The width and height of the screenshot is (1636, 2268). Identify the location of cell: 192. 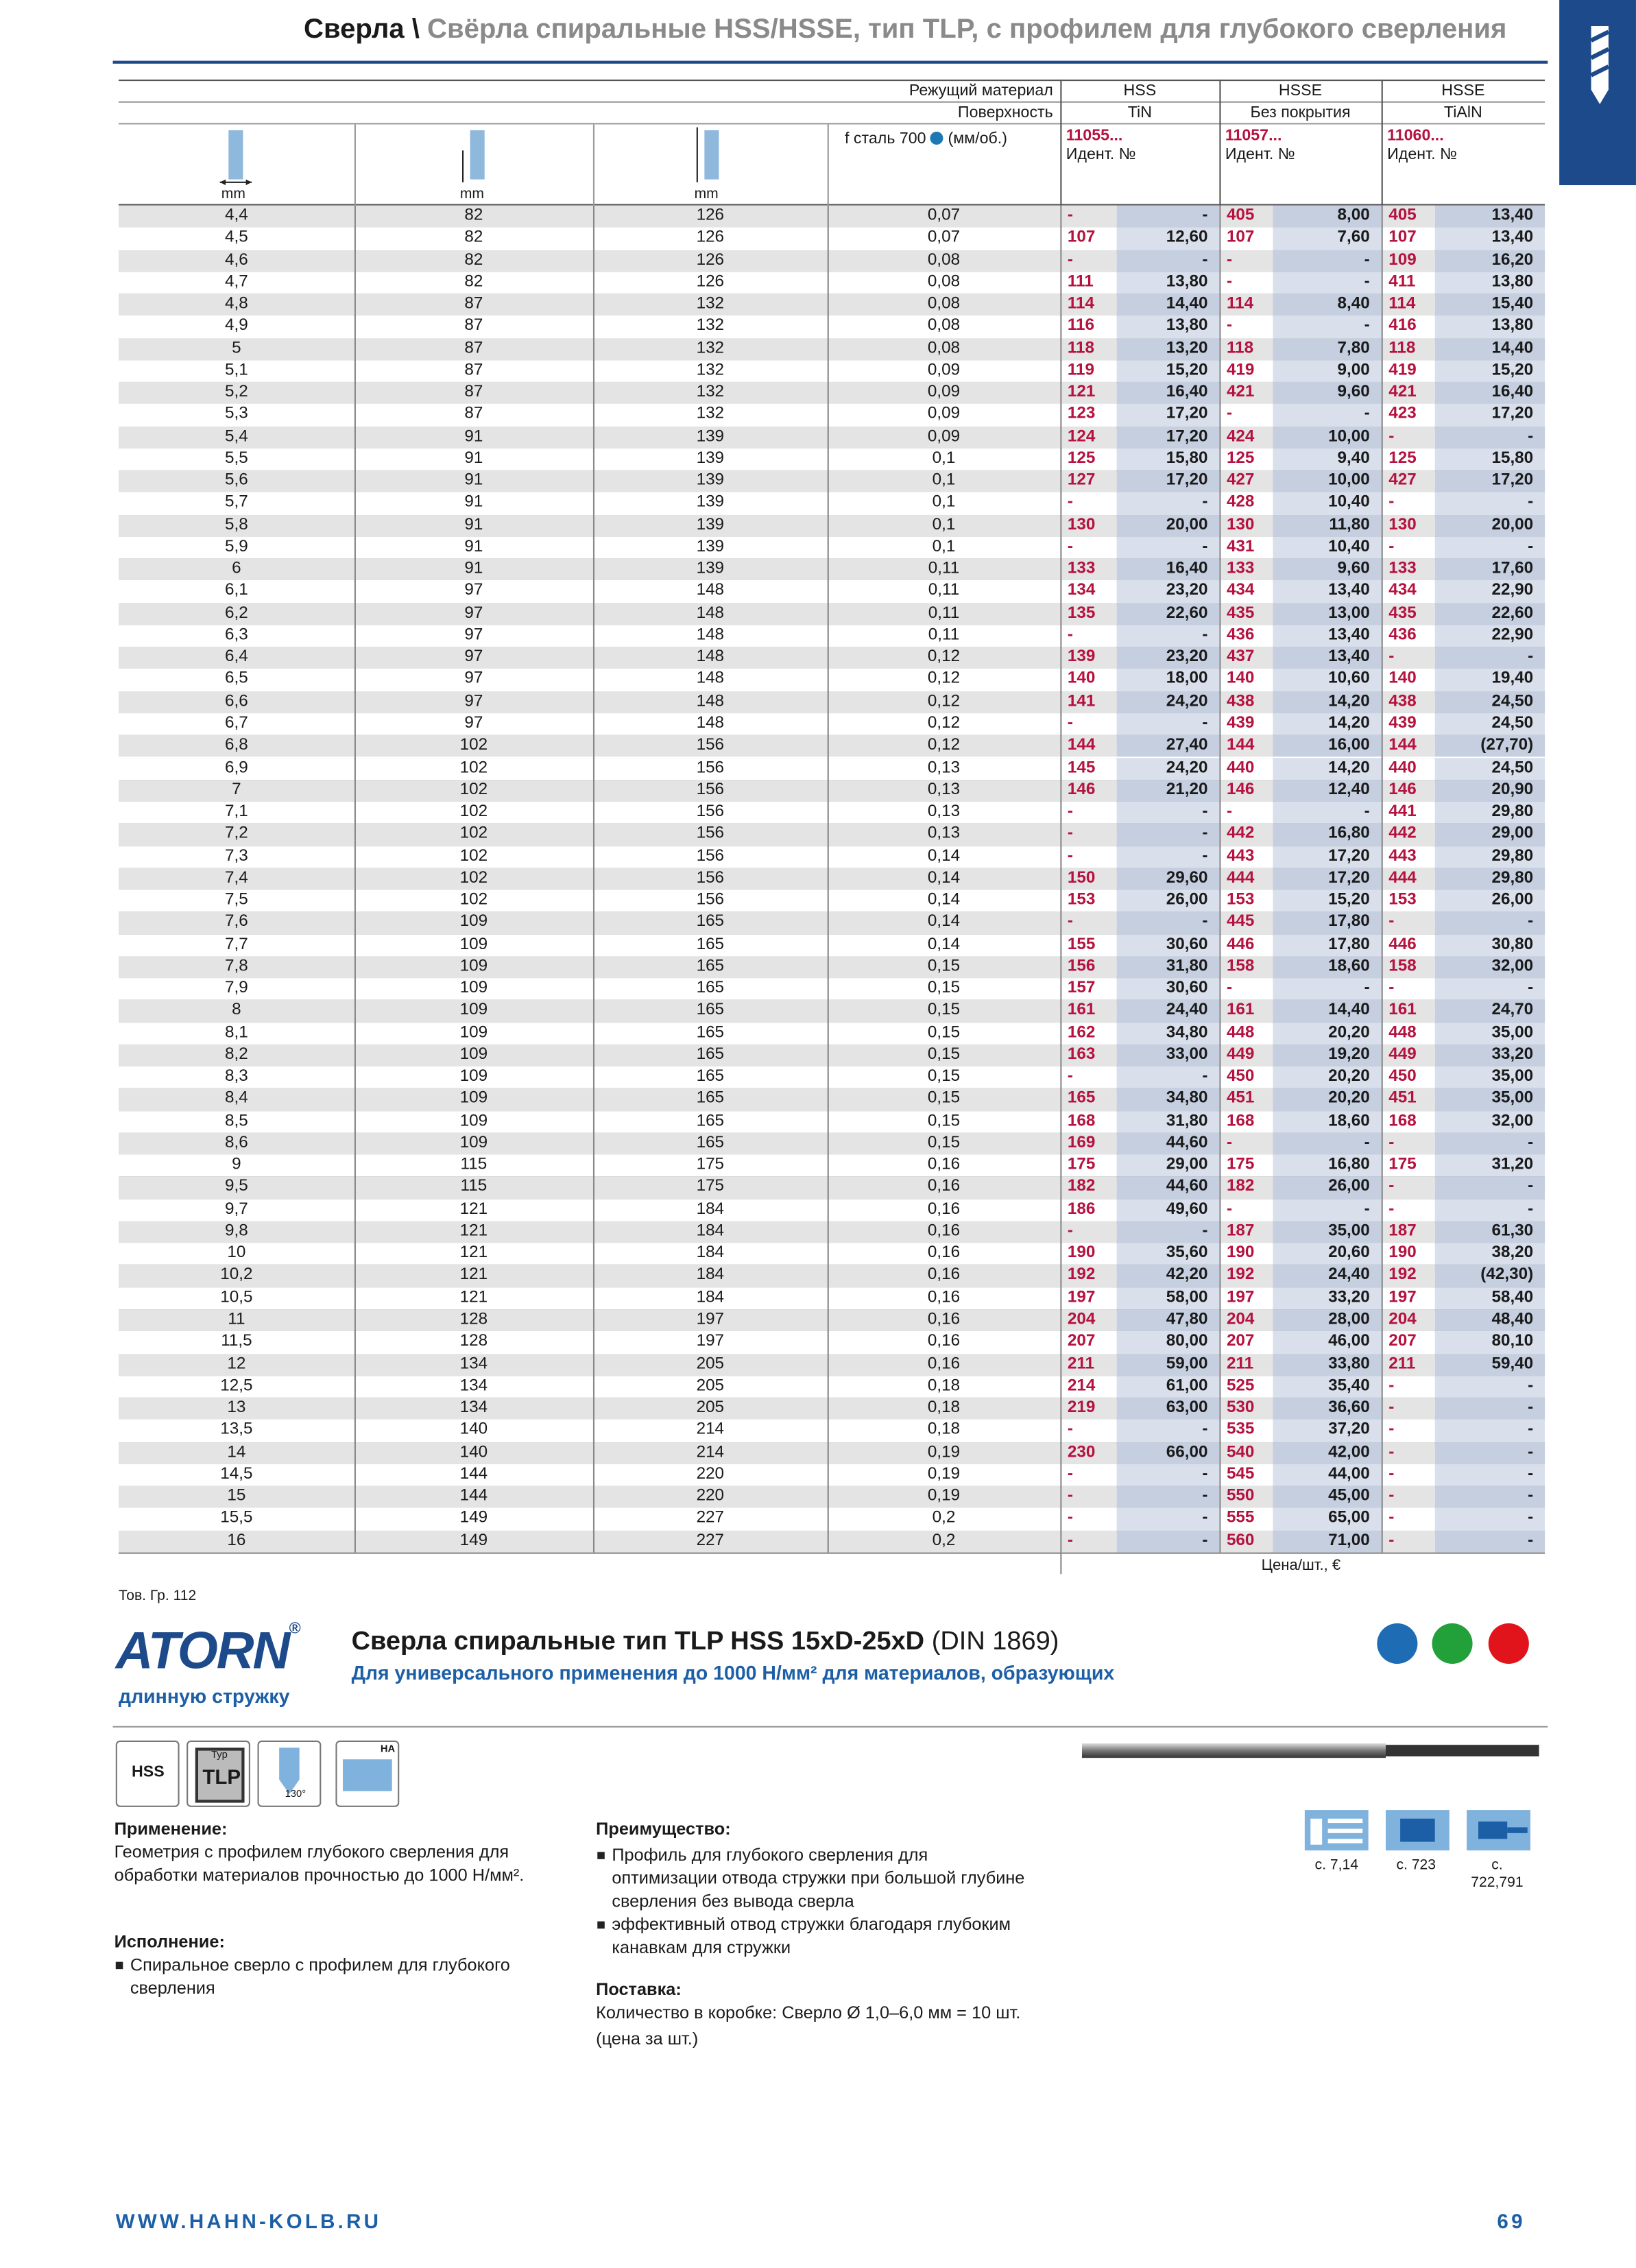
(1408, 1276).